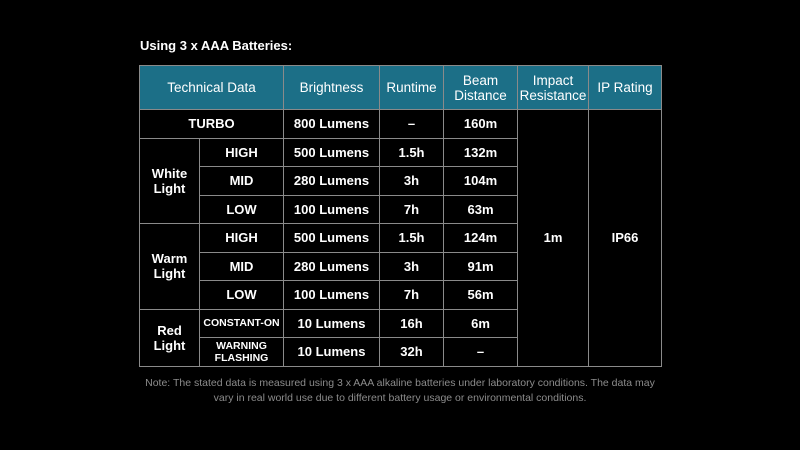 Image resolution: width=800 pixels, height=450 pixels. Describe the element at coordinates (216, 45) in the screenshot. I see `table-caption: Using 3 x AAA Batteries:` at that location.